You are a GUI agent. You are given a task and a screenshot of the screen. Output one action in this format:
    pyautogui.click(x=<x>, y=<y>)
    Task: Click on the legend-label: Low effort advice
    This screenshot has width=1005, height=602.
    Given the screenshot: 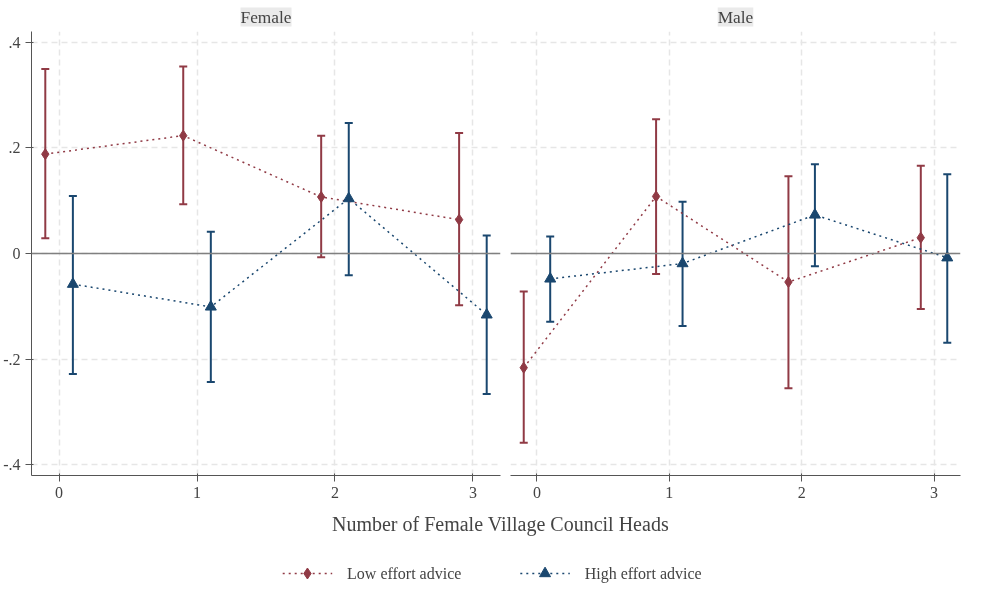 What is the action you would take?
    pyautogui.click(x=404, y=573)
    